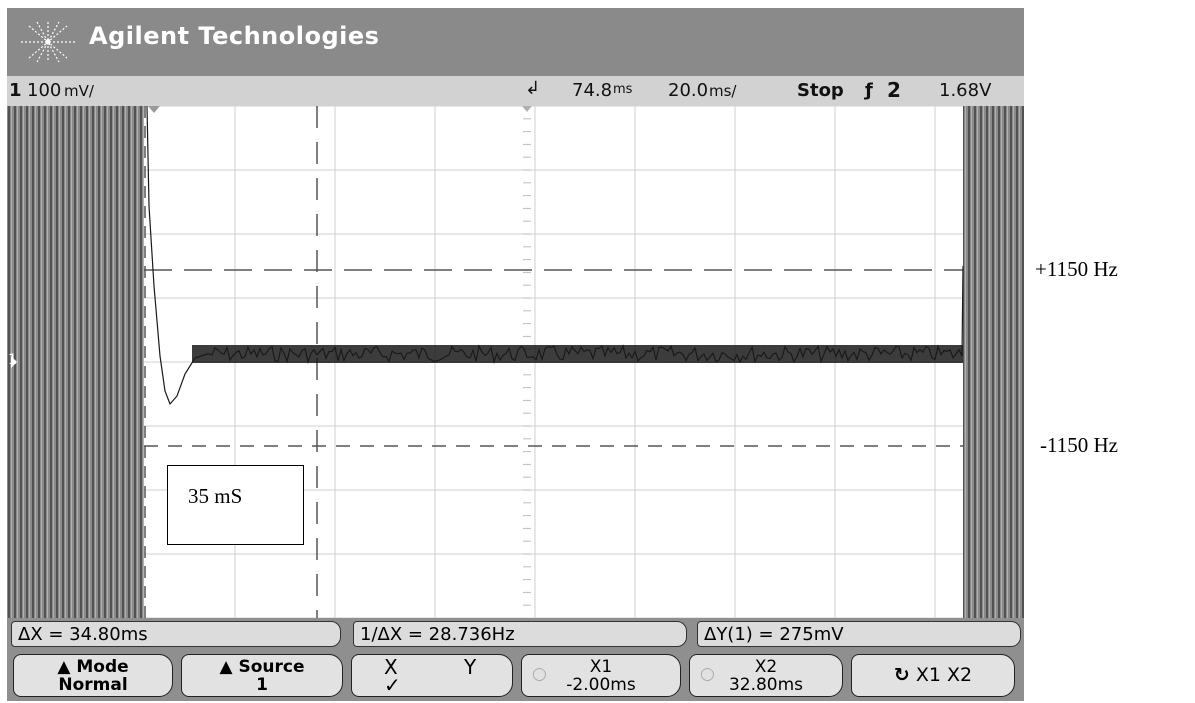  What do you see at coordinates (894, 90) in the screenshot?
I see `trigger-source: 2` at bounding box center [894, 90].